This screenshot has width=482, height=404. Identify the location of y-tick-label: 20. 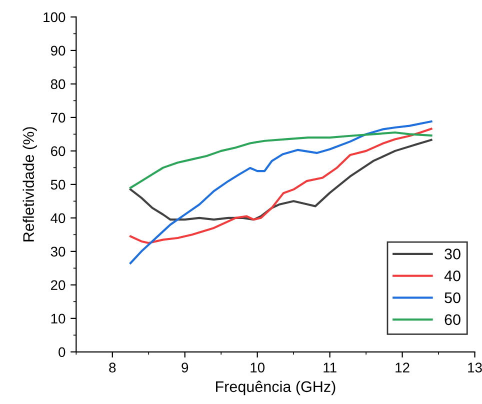
(58, 285).